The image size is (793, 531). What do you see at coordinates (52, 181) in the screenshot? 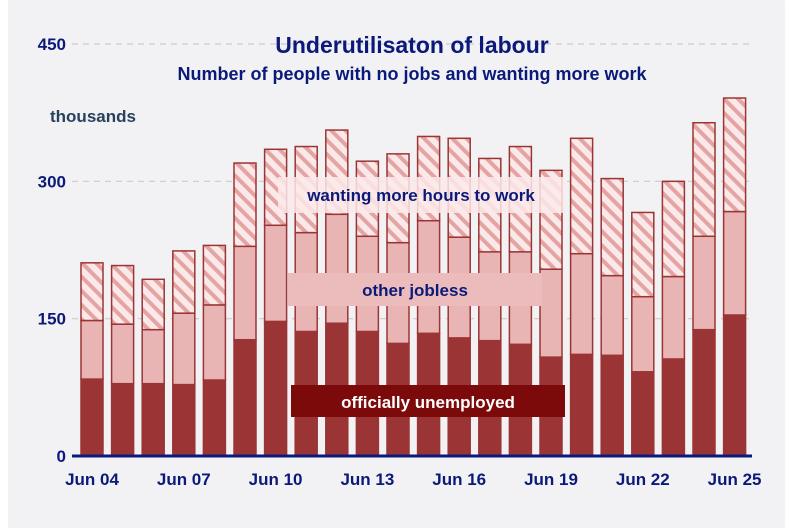
I see `y-tick-label: 300` at bounding box center [52, 181].